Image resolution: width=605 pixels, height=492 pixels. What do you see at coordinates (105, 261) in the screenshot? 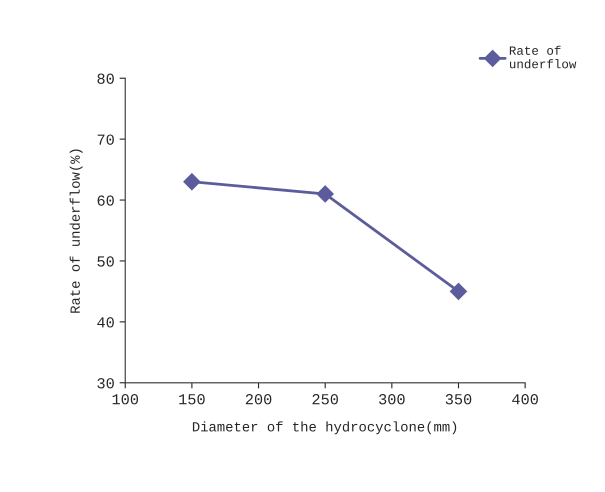
I see `y-tick-label: 50` at bounding box center [105, 261].